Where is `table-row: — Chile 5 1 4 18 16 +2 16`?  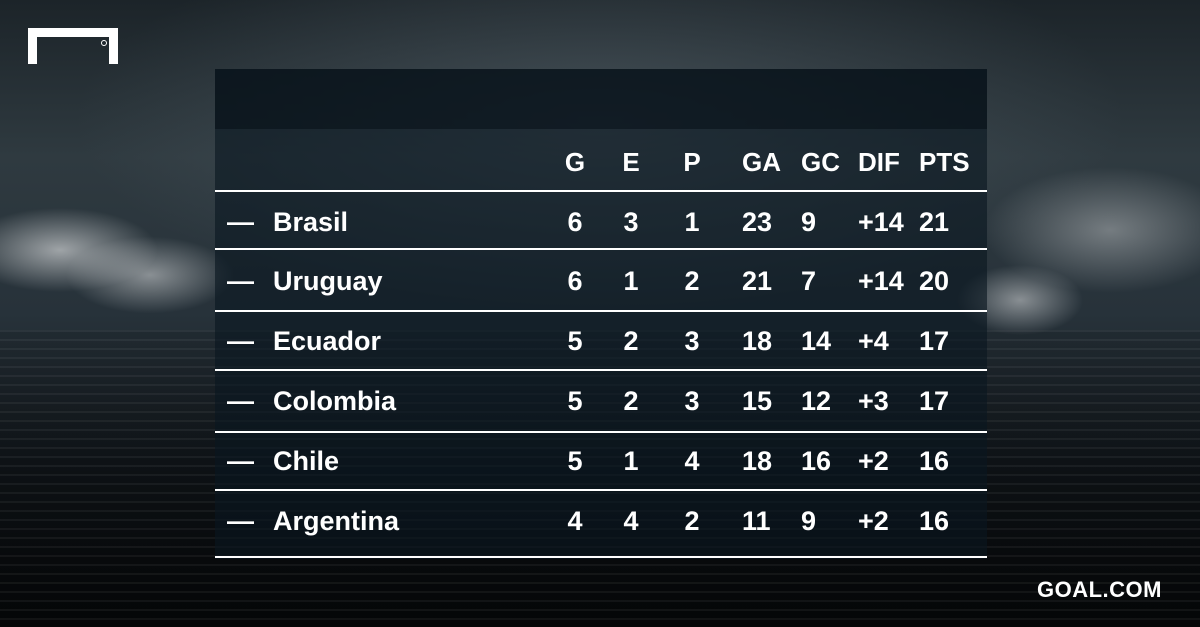
table-row: — Chile 5 1 4 18 16 +2 16 is located at coordinates (601, 461).